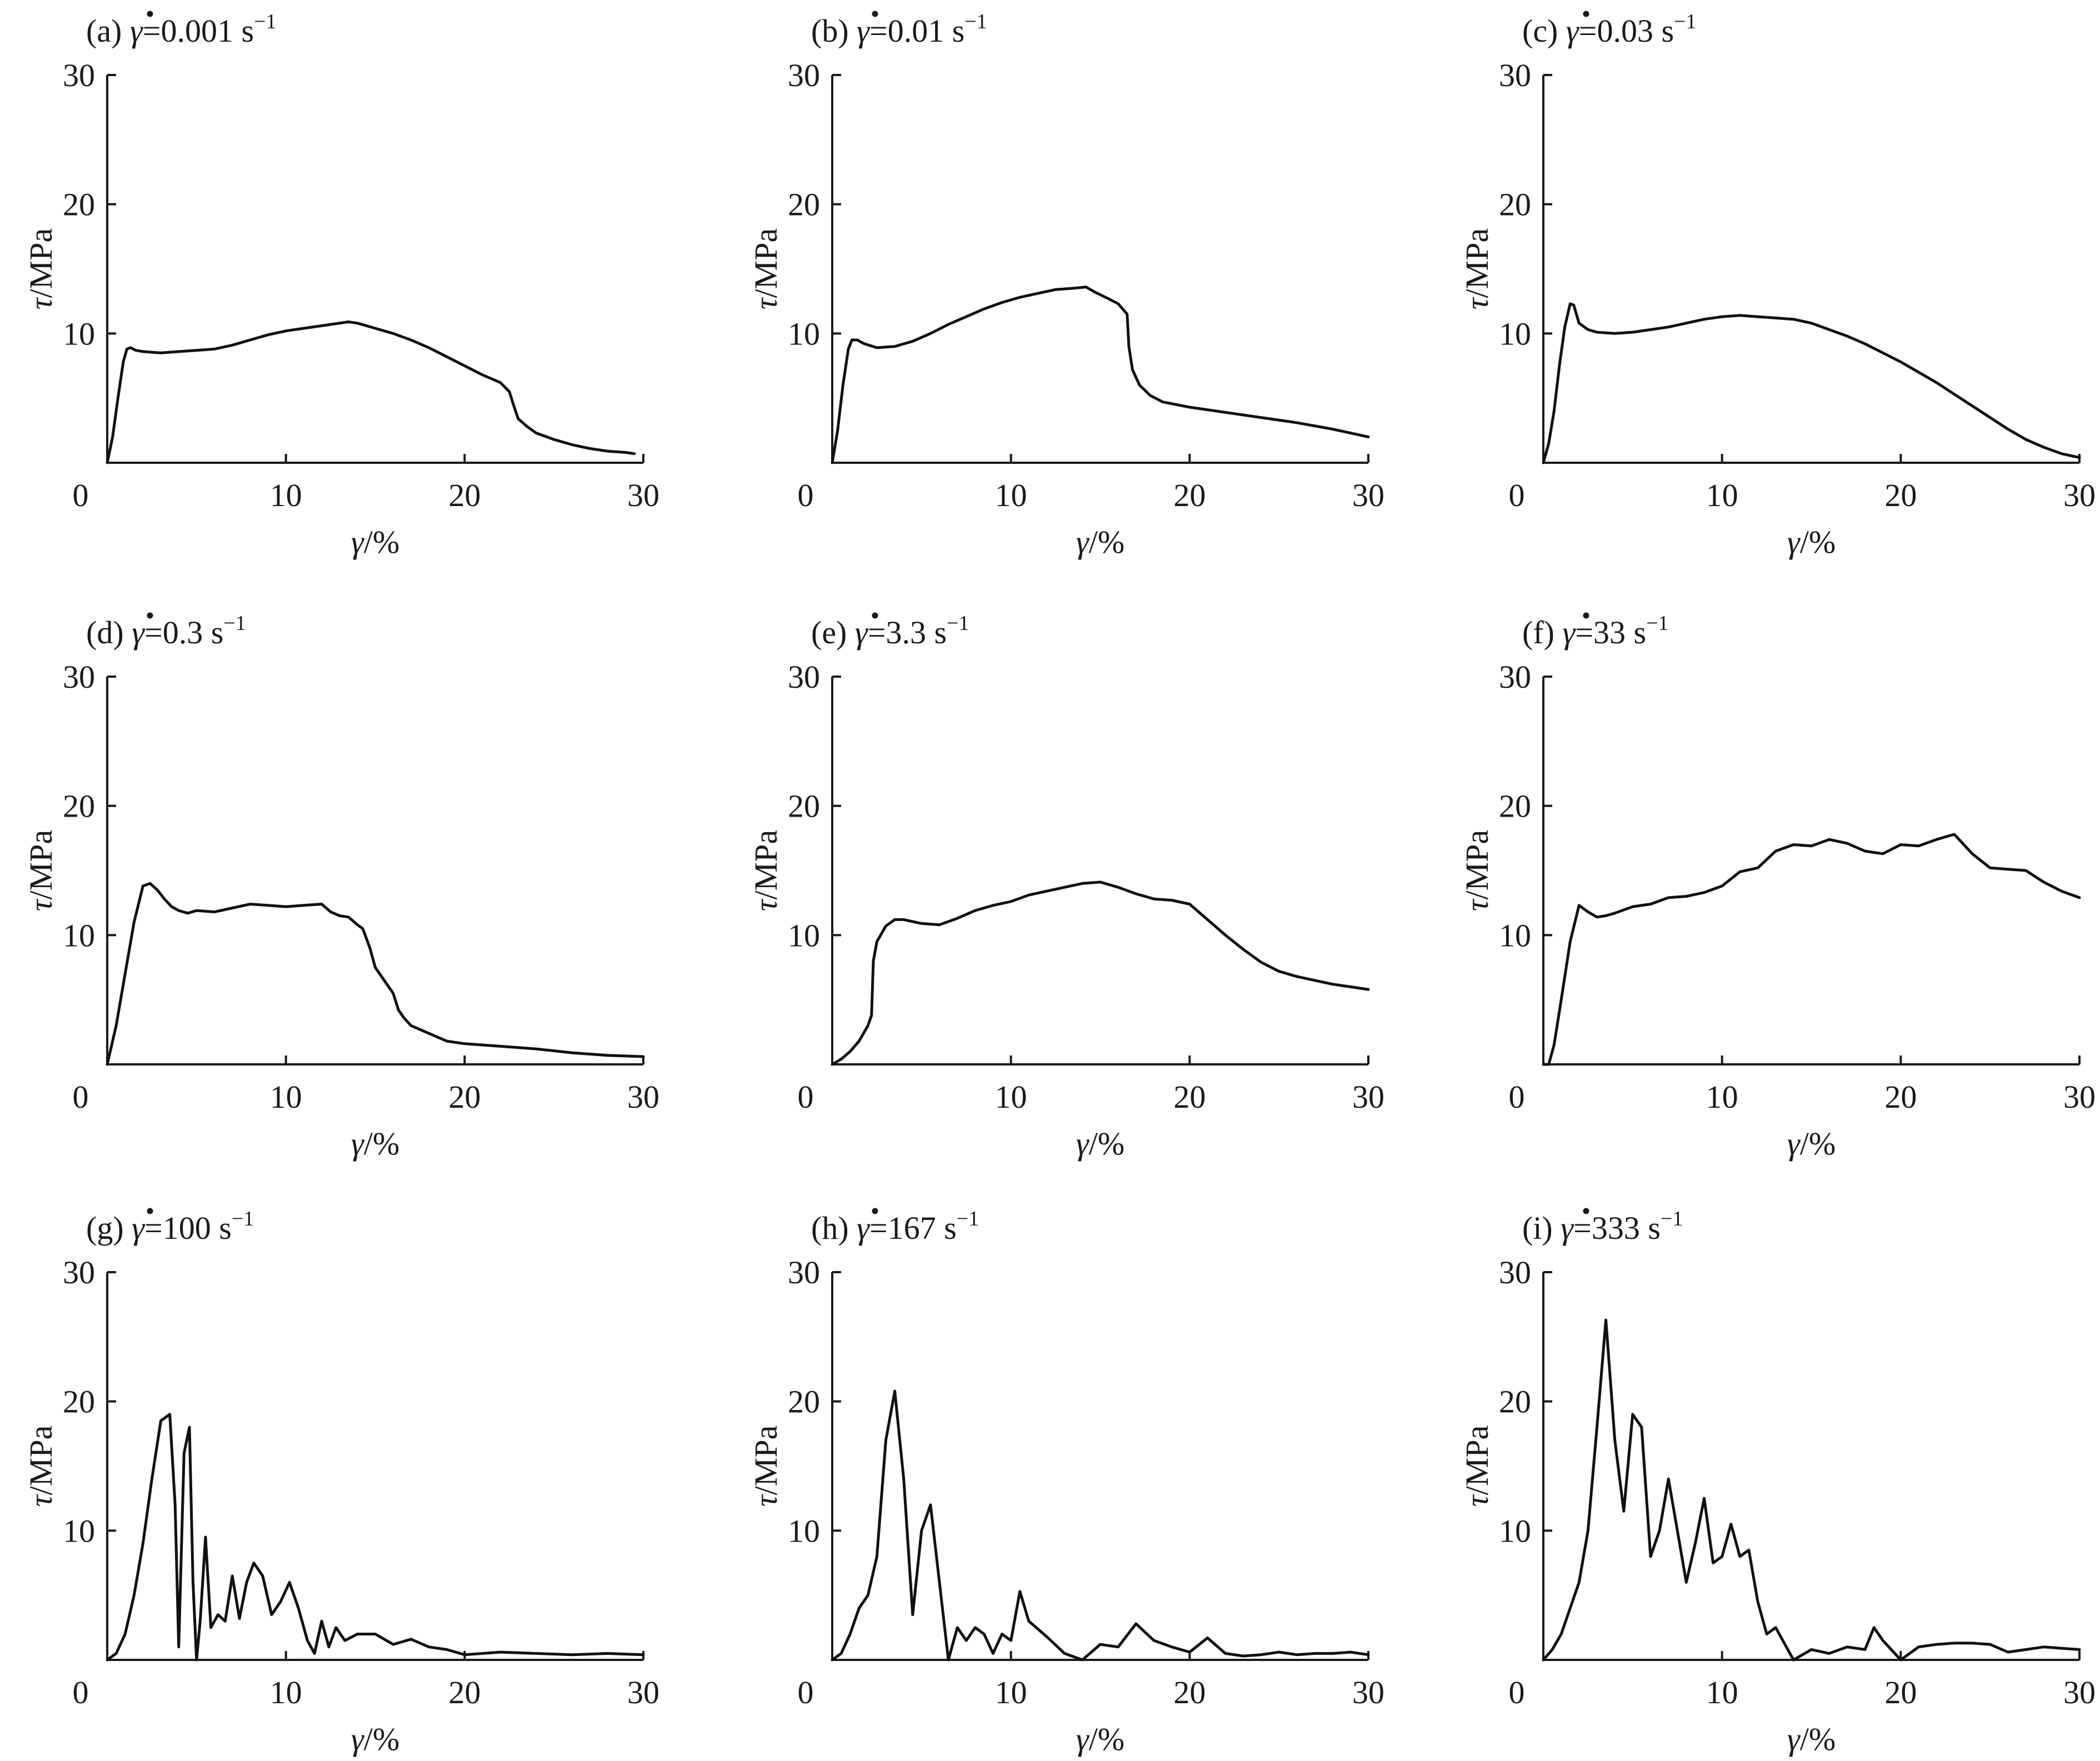 This screenshot has height=1761, width=2100. What do you see at coordinates (899, 29) in the screenshot?
I see `panel-title: (b) γ=0.01 s−1` at bounding box center [899, 29].